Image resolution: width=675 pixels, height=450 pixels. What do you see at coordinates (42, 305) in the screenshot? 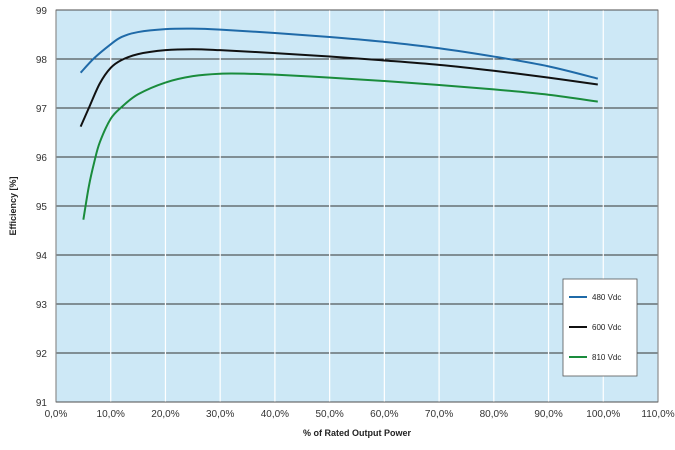
I see `y-tick-label: 93` at bounding box center [42, 305].